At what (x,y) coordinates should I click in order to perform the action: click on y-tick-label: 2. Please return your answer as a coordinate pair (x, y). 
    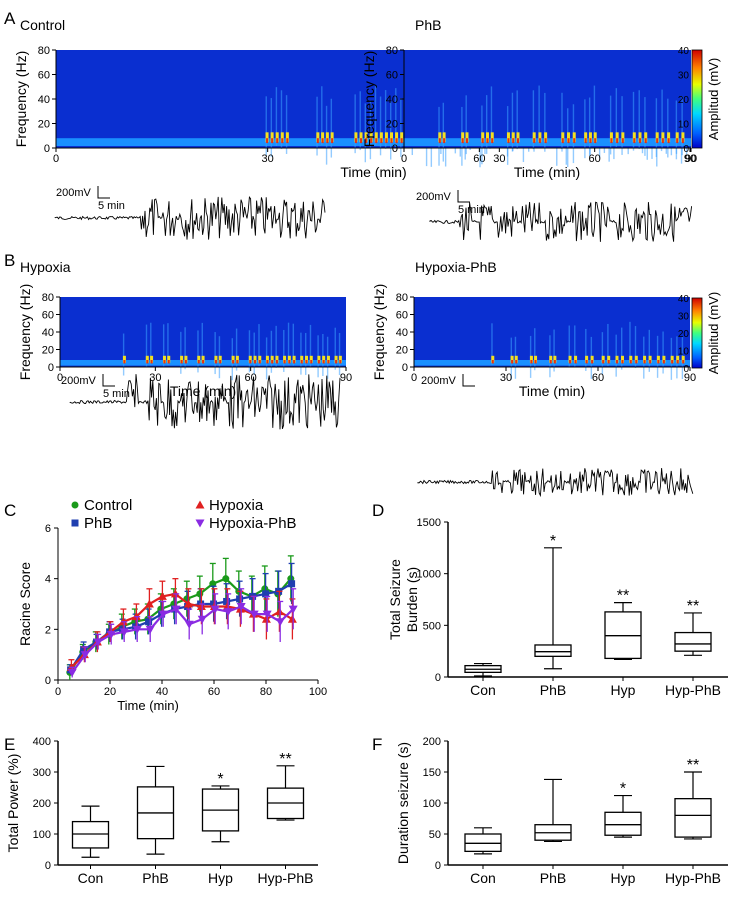
    Looking at the image, I should click on (48, 630).